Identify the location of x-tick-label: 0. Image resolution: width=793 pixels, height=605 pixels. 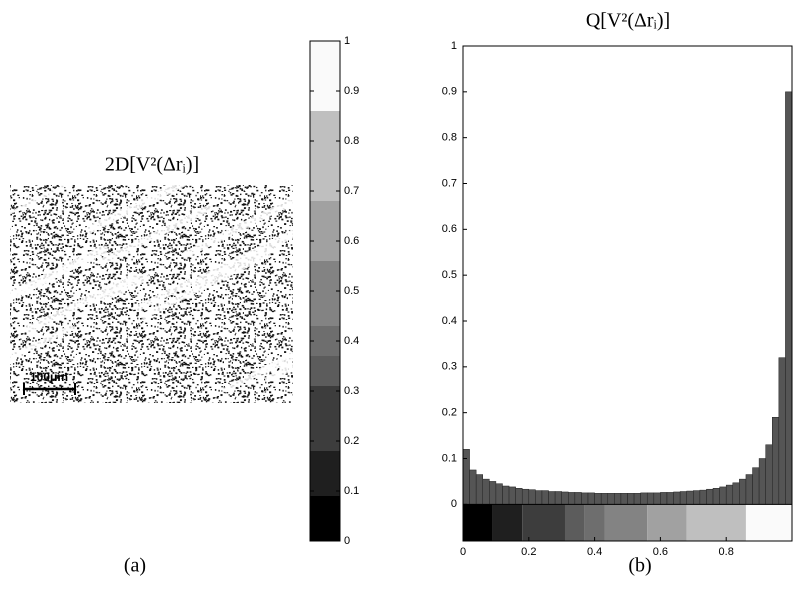
(463, 552).